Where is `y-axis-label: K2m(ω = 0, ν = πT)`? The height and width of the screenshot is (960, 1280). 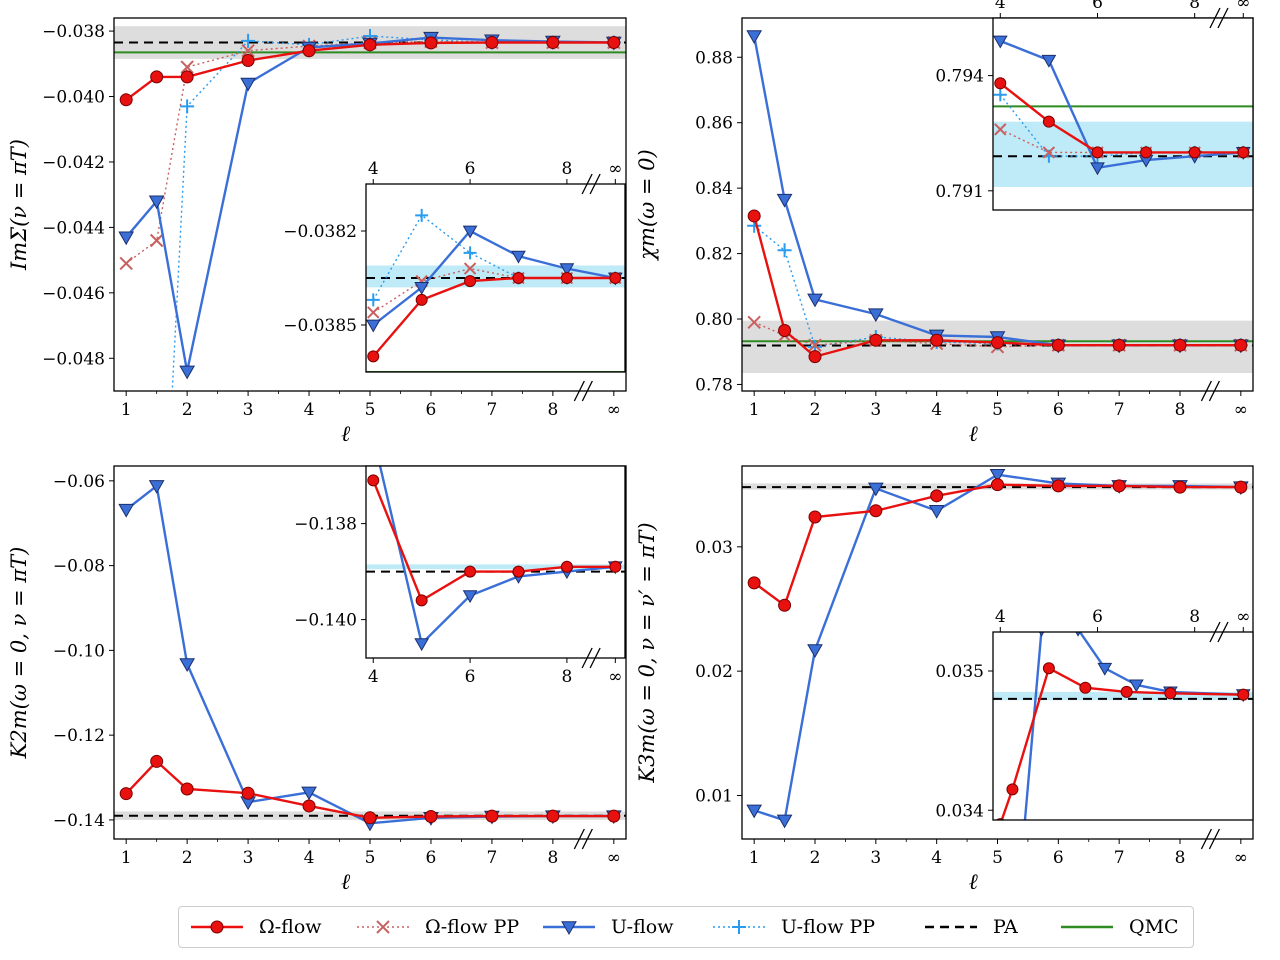 y-axis-label: K2m(ω = 0, ν = πT) is located at coordinates (19, 653).